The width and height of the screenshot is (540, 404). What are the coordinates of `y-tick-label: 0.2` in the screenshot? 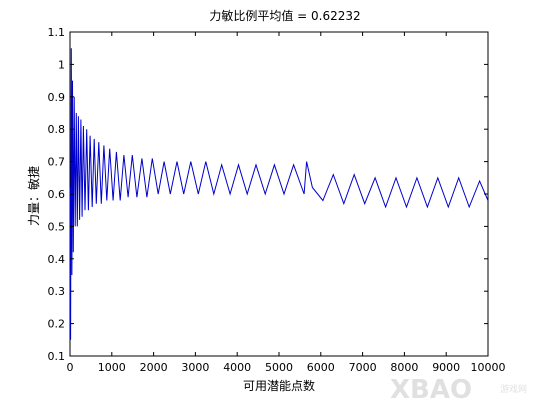 It's located at (57, 324).